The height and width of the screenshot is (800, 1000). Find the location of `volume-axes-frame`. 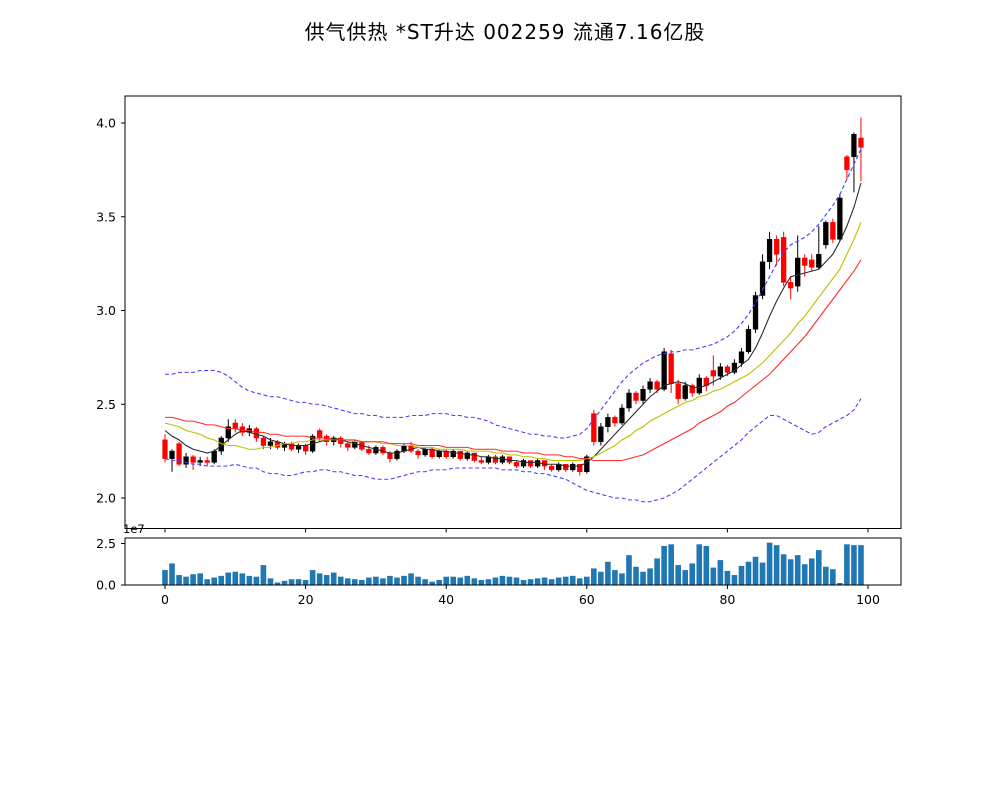

volume-axes-frame is located at coordinates (513, 561).